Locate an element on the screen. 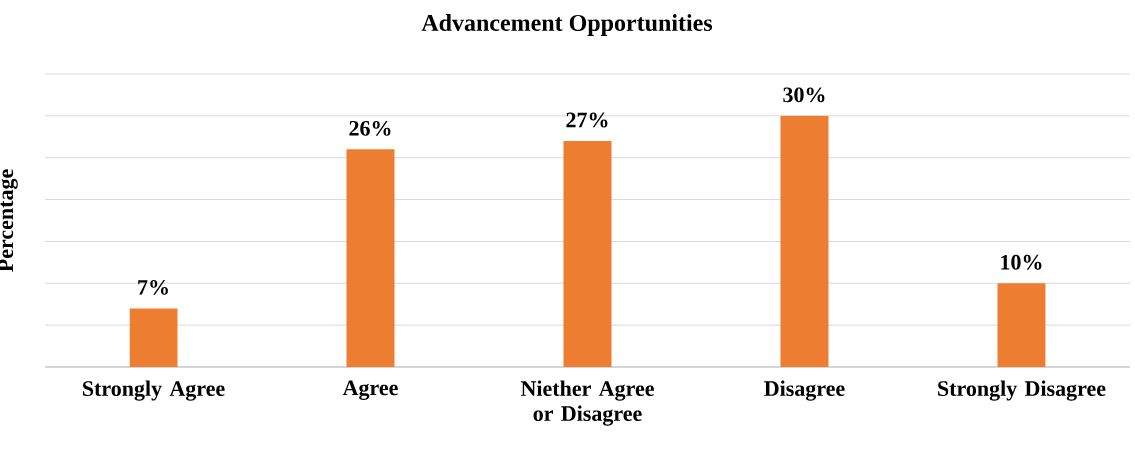  x-tick-label: Niether Agree or Disagree is located at coordinates (587, 403).